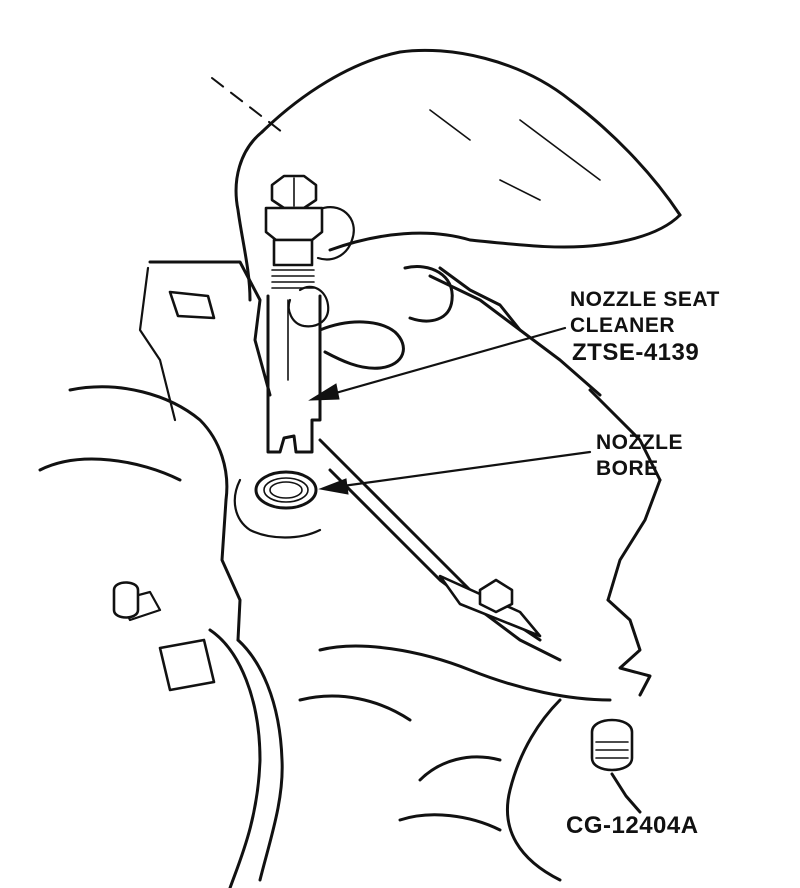  Describe the element at coordinates (277, 504) in the screenshot. I see `nozzle-bore` at that location.